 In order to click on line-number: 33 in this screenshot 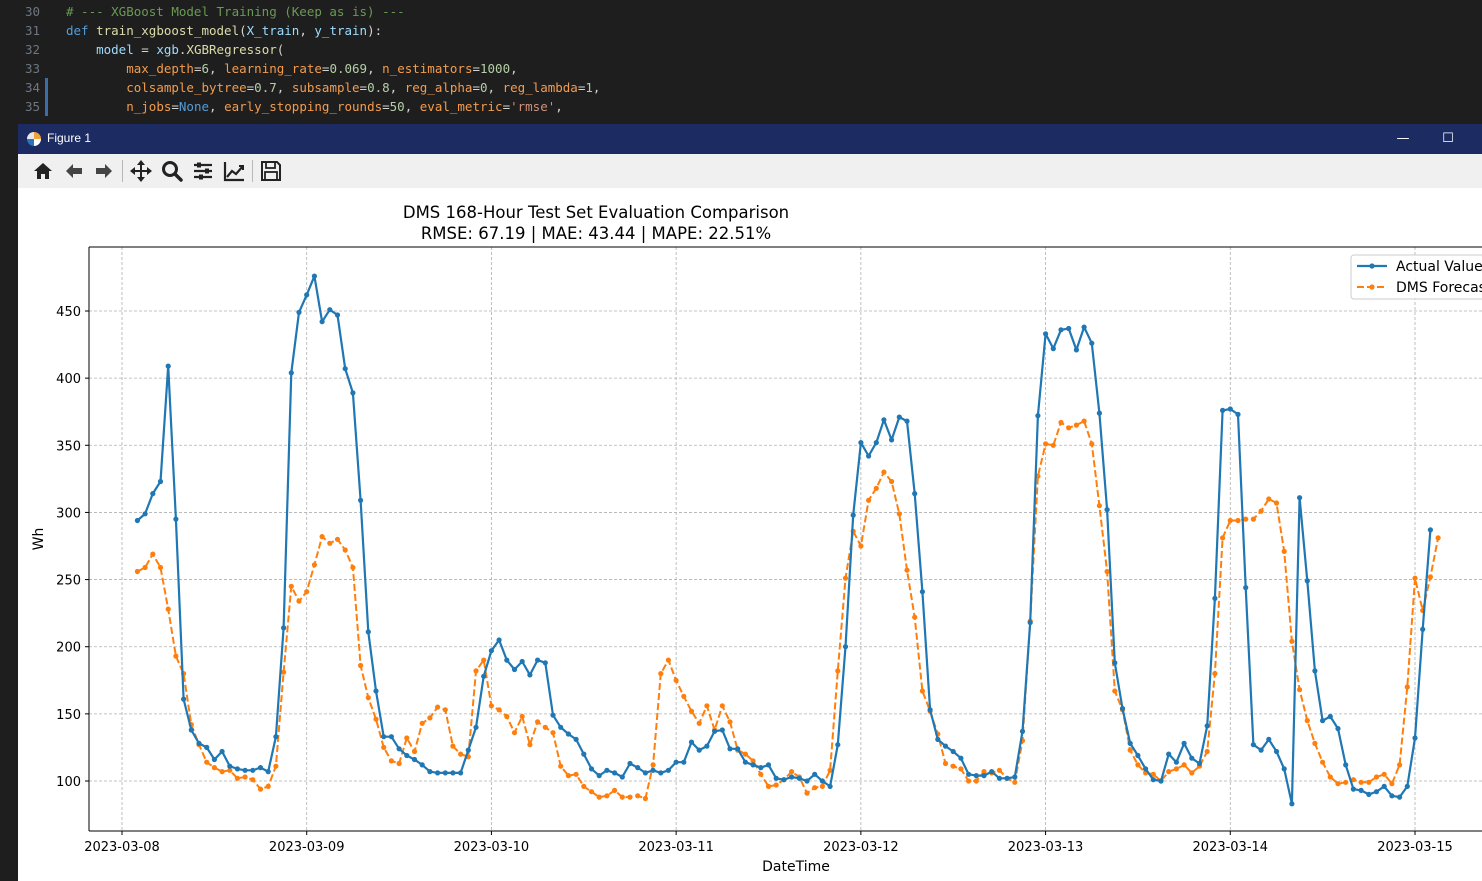, I will do `click(32, 68)`.